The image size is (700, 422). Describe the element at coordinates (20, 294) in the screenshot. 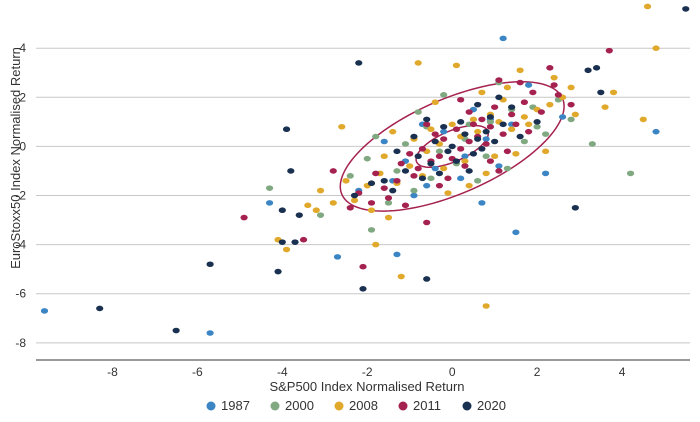

I see `y-tick-label: -6` at that location.